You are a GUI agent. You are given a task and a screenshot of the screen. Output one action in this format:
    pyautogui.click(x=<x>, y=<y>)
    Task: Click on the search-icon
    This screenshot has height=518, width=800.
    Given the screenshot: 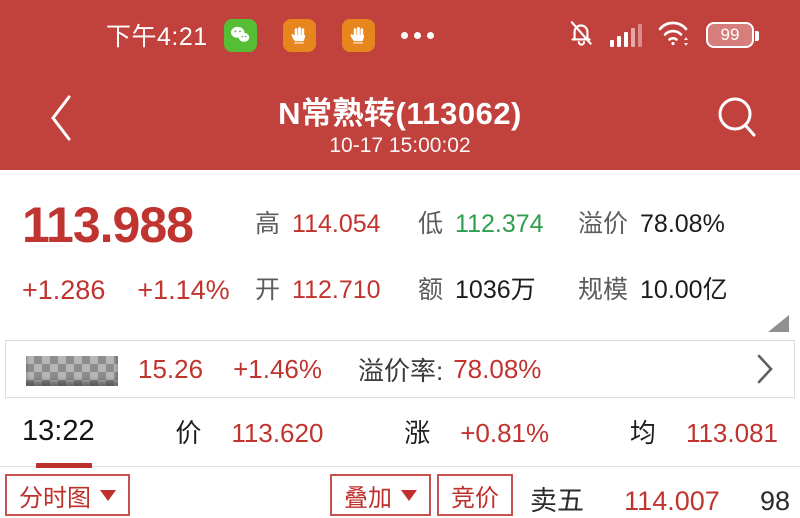 What is the action you would take?
    pyautogui.click(x=737, y=117)
    